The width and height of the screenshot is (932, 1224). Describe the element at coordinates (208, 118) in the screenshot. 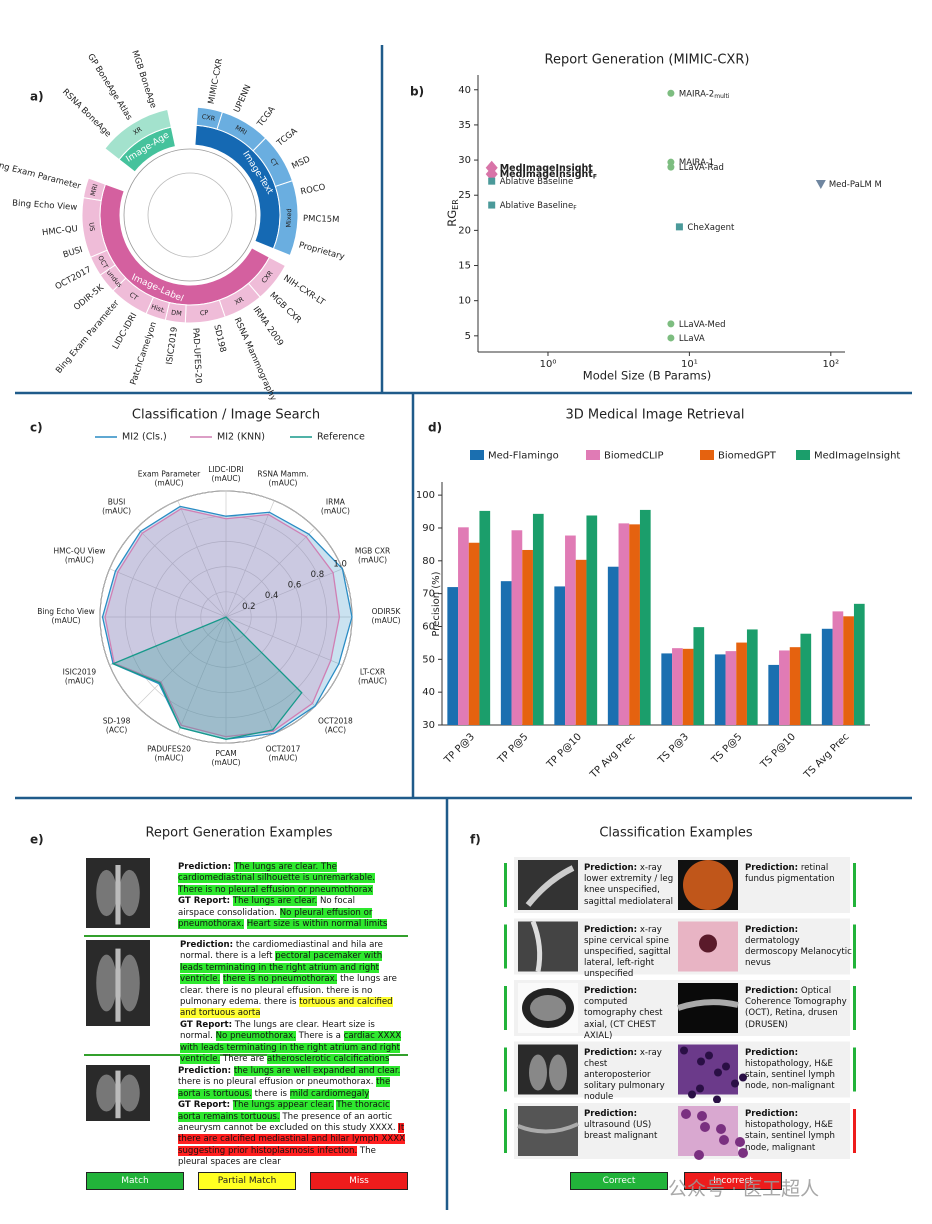

I see `modality-label: CXR` at that location.